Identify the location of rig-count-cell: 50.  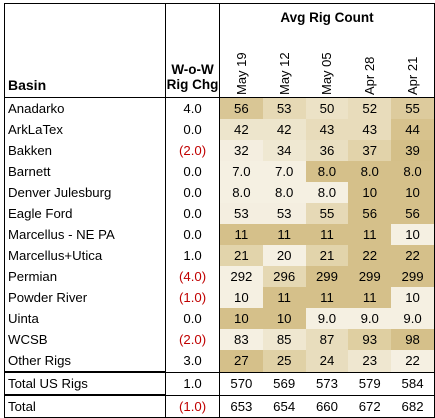
(327, 108).